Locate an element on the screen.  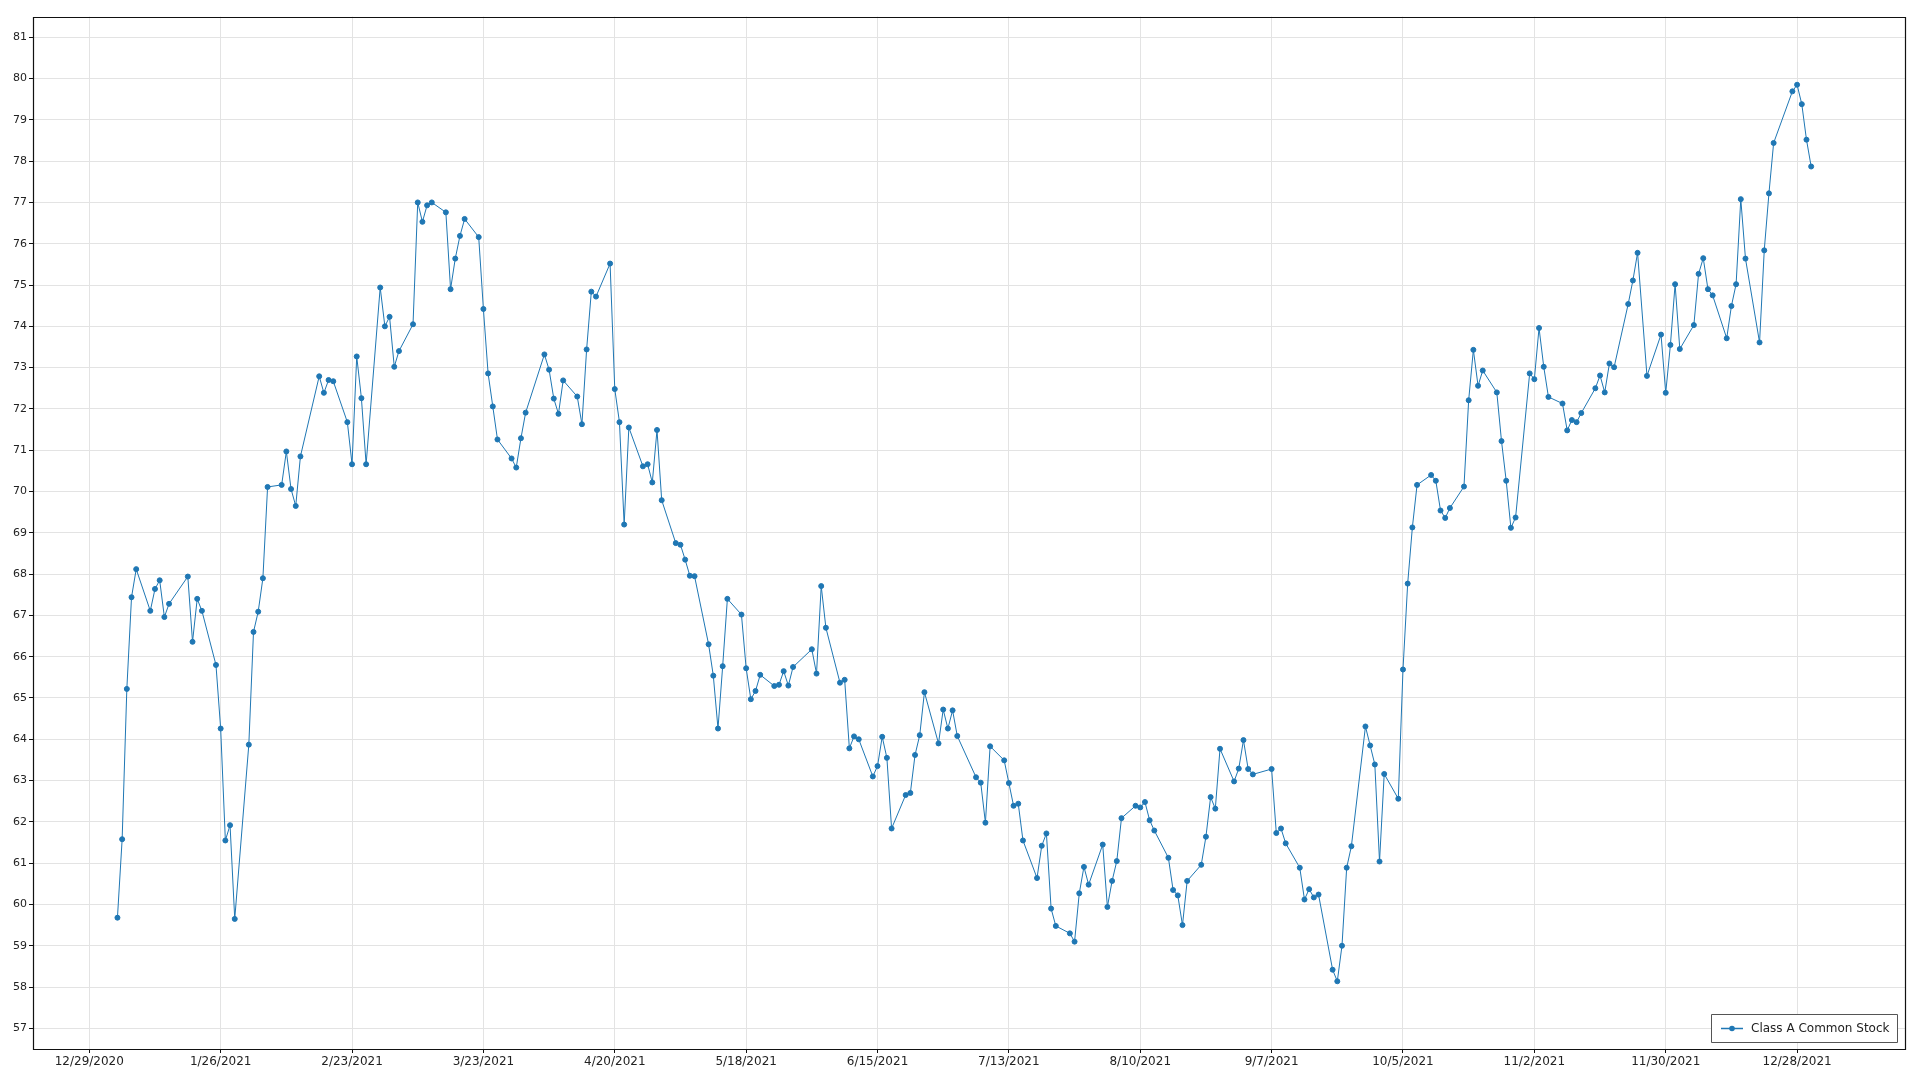
y-tick-label: 75 is located at coordinates (20, 284).